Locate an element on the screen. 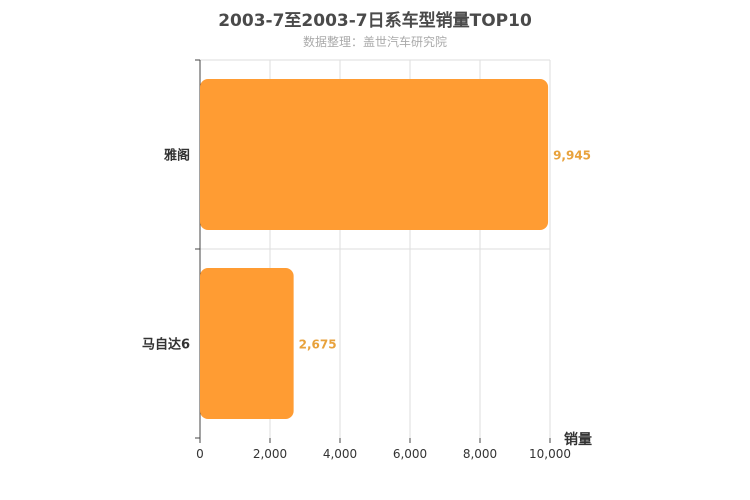  x-tick-label: 2,000 is located at coordinates (270, 454).